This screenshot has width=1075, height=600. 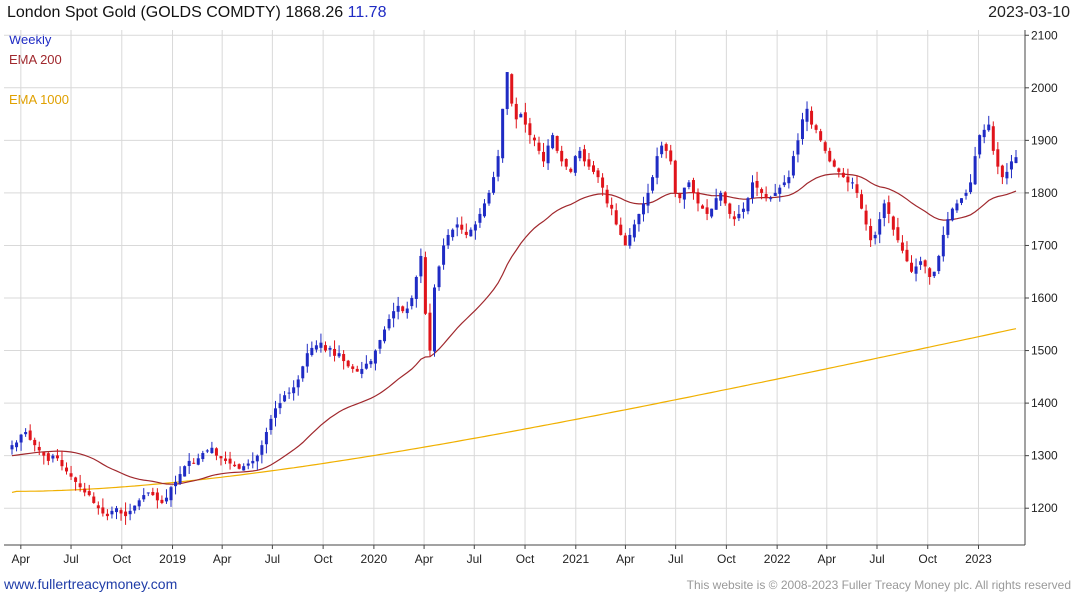 I want to click on x-tick-label: 2020, so click(x=374, y=559).